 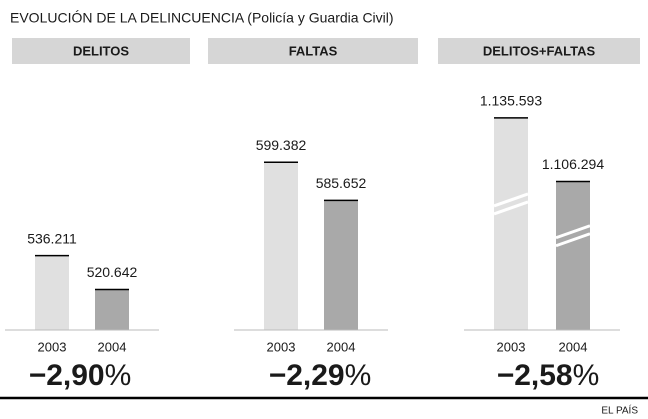 I want to click on change: −2,58%, so click(x=548, y=375).